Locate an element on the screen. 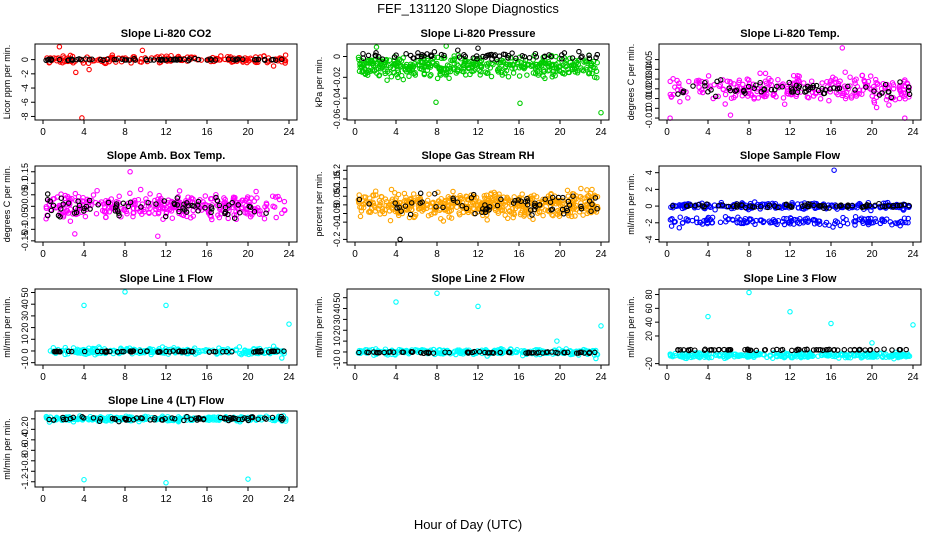 This screenshot has height=540, width=936. x-tick-label: 12 is located at coordinates (166, 377).